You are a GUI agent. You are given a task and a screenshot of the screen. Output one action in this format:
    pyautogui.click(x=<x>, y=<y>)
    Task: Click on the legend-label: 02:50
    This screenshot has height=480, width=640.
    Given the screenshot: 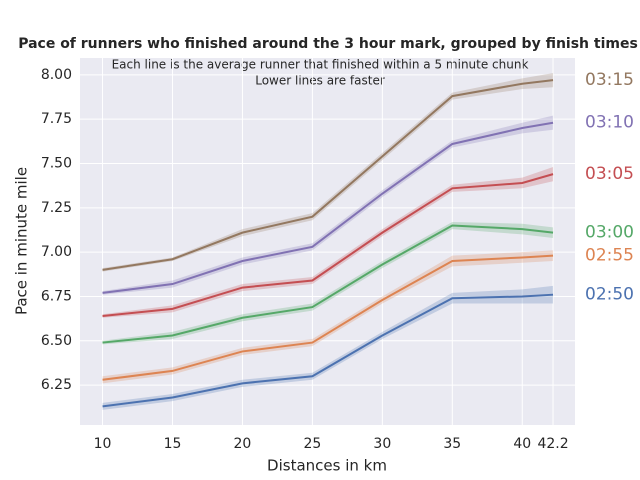 What is the action you would take?
    pyautogui.click(x=609, y=295)
    